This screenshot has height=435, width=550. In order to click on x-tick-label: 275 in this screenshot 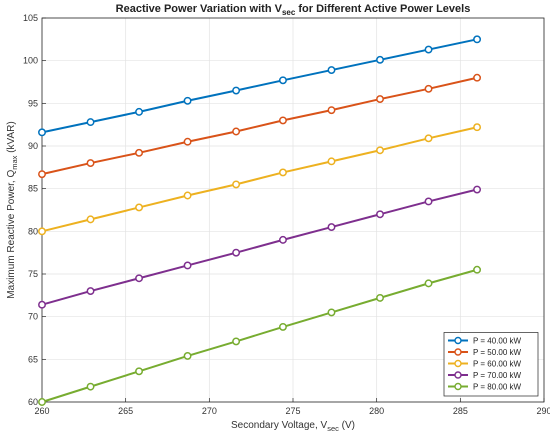, I will do `click(292, 411)`.